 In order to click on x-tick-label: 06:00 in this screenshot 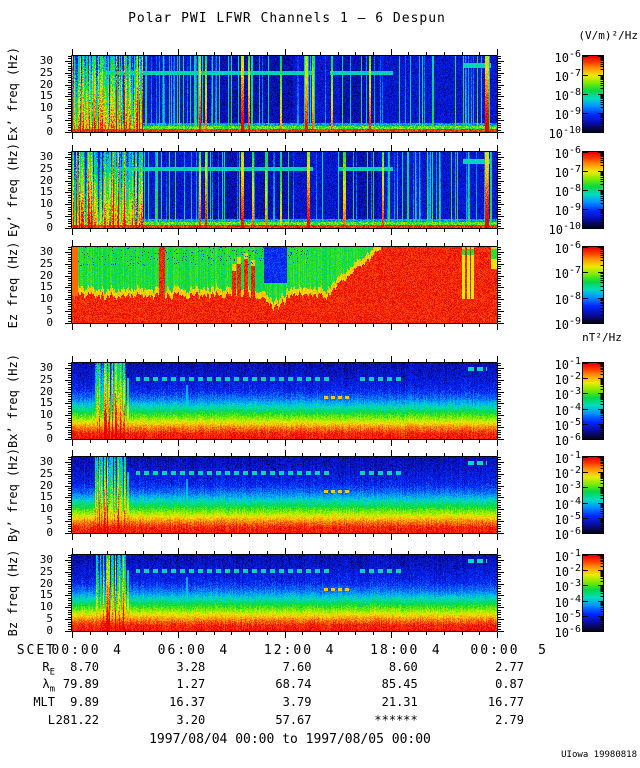, I will do `click(182, 650)`.